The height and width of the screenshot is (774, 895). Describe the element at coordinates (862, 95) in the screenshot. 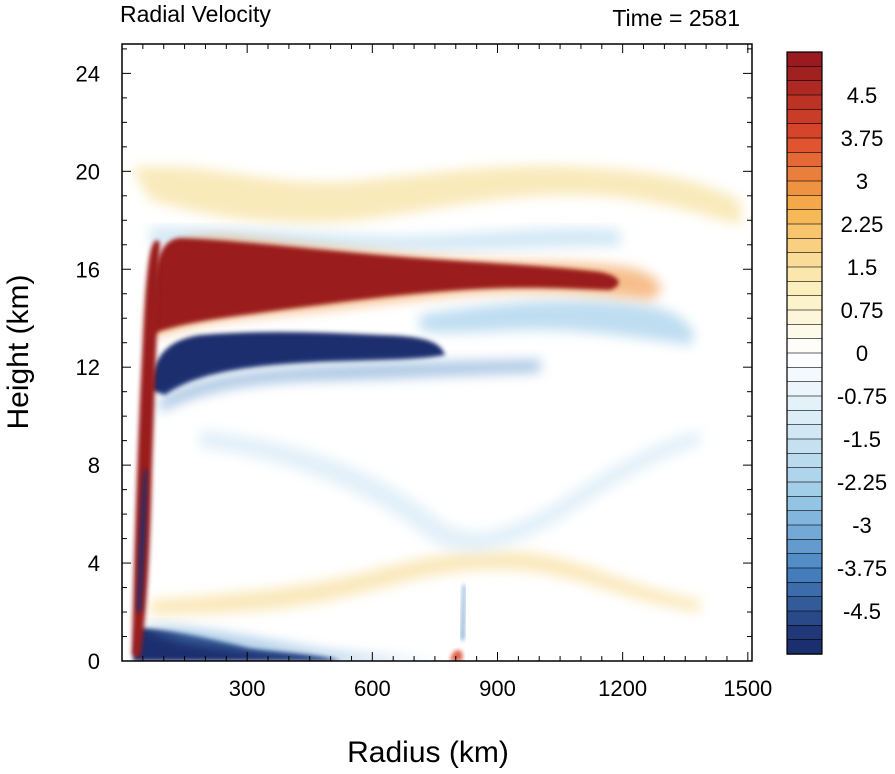

I see `colorbar-label: 4.5` at that location.